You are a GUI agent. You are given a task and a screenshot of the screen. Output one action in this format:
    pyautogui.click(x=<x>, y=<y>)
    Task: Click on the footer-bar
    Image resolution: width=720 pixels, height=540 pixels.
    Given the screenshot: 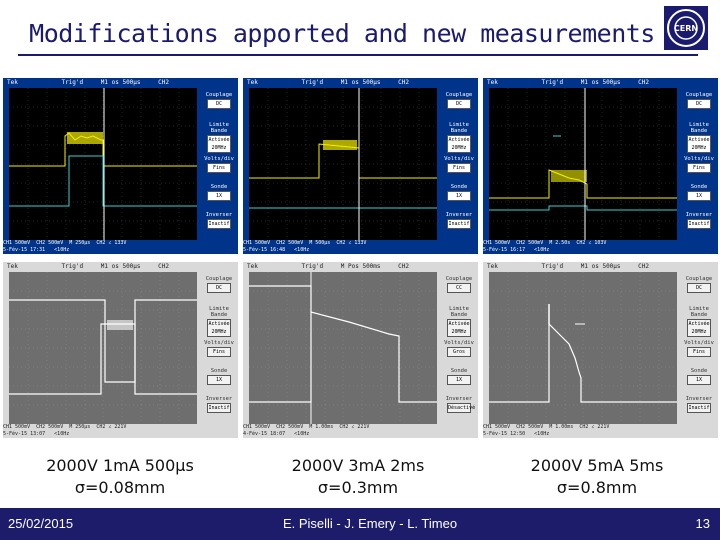 What is the action you would take?
    pyautogui.click(x=360, y=524)
    